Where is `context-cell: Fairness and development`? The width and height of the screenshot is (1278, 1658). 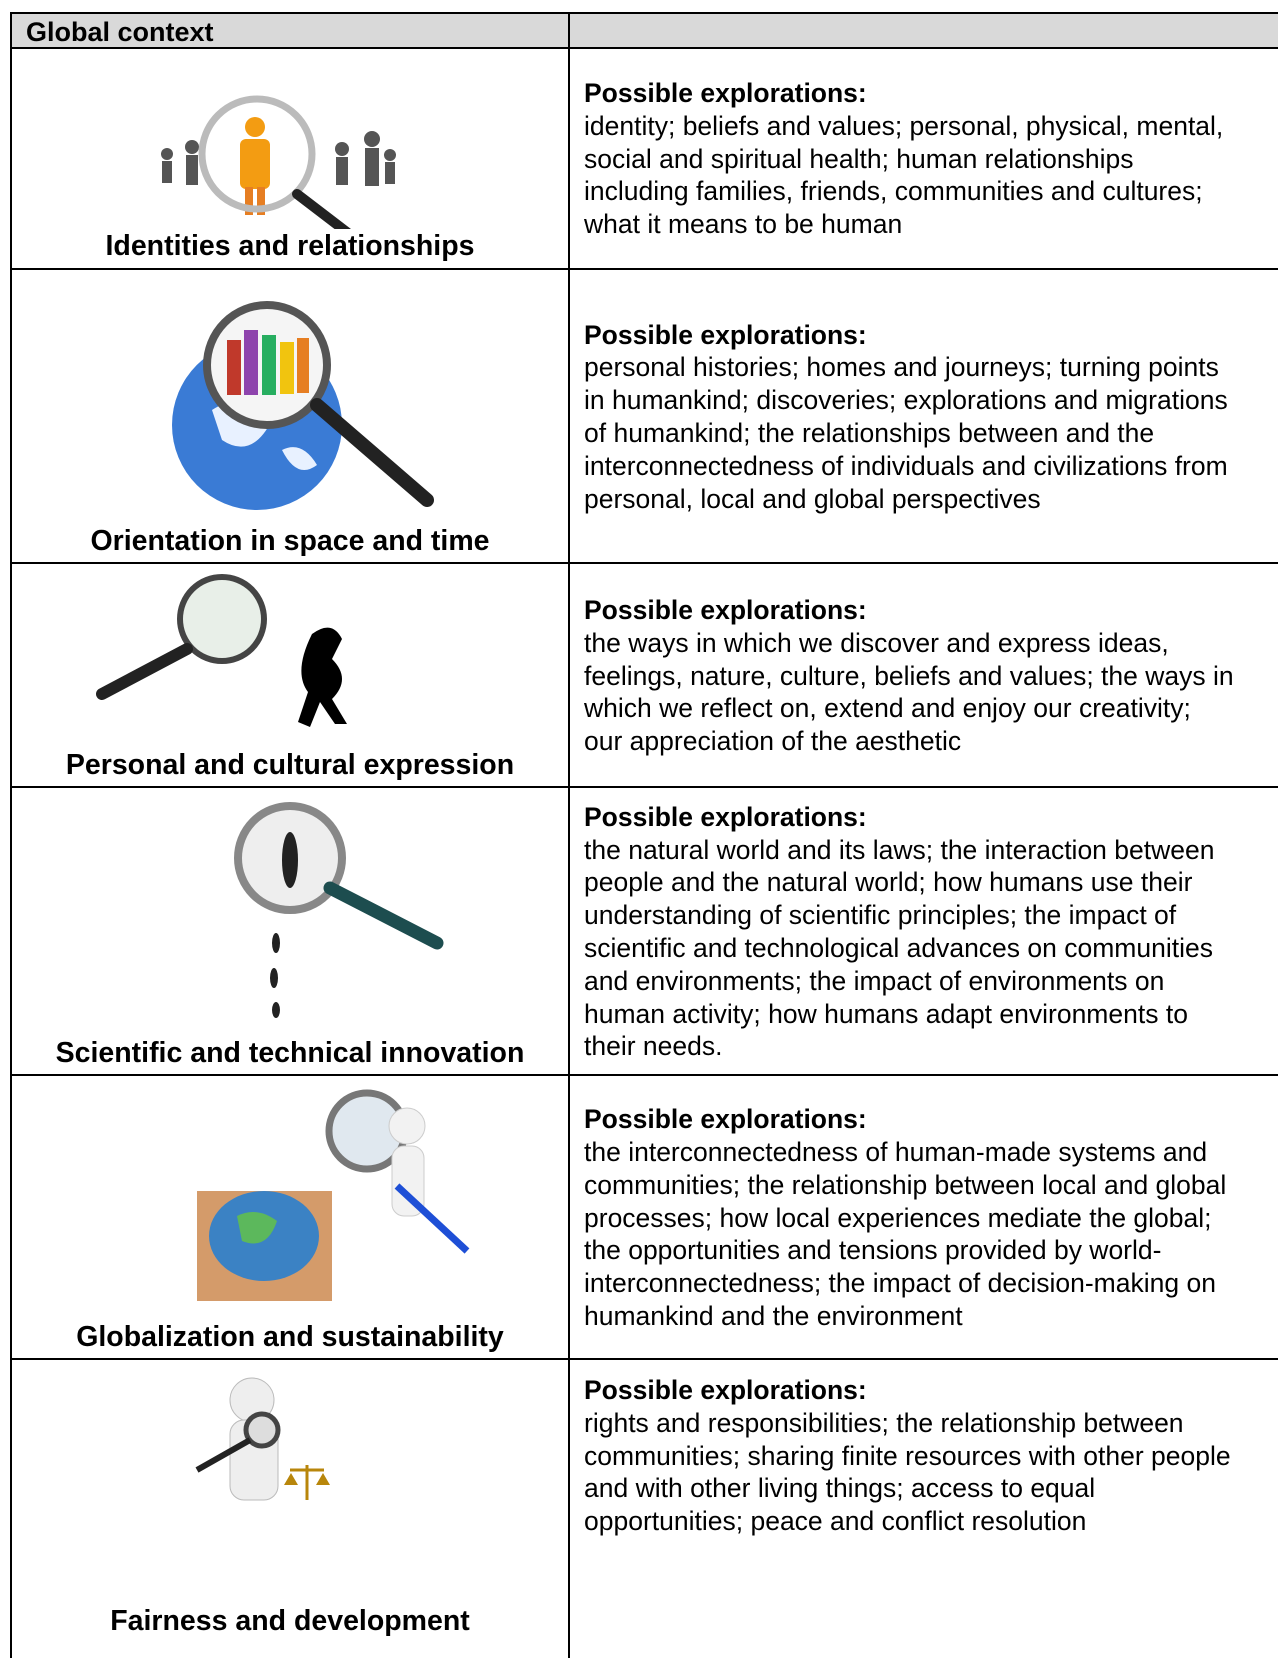 context-cell: Fairness and development is located at coordinates (289, 1509).